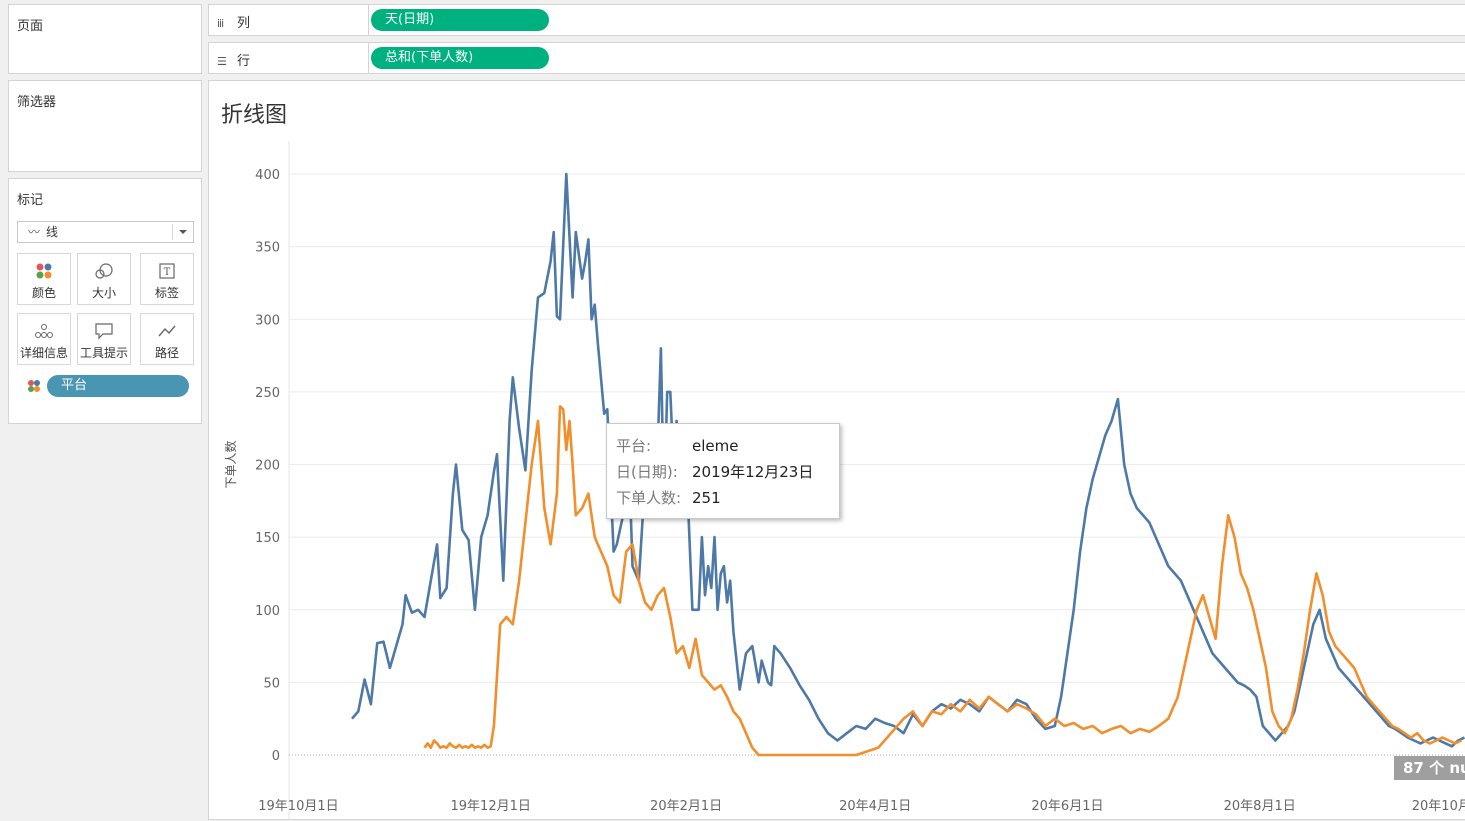  What do you see at coordinates (37, 102) in the screenshot?
I see `filters-label: 筛选器` at bounding box center [37, 102].